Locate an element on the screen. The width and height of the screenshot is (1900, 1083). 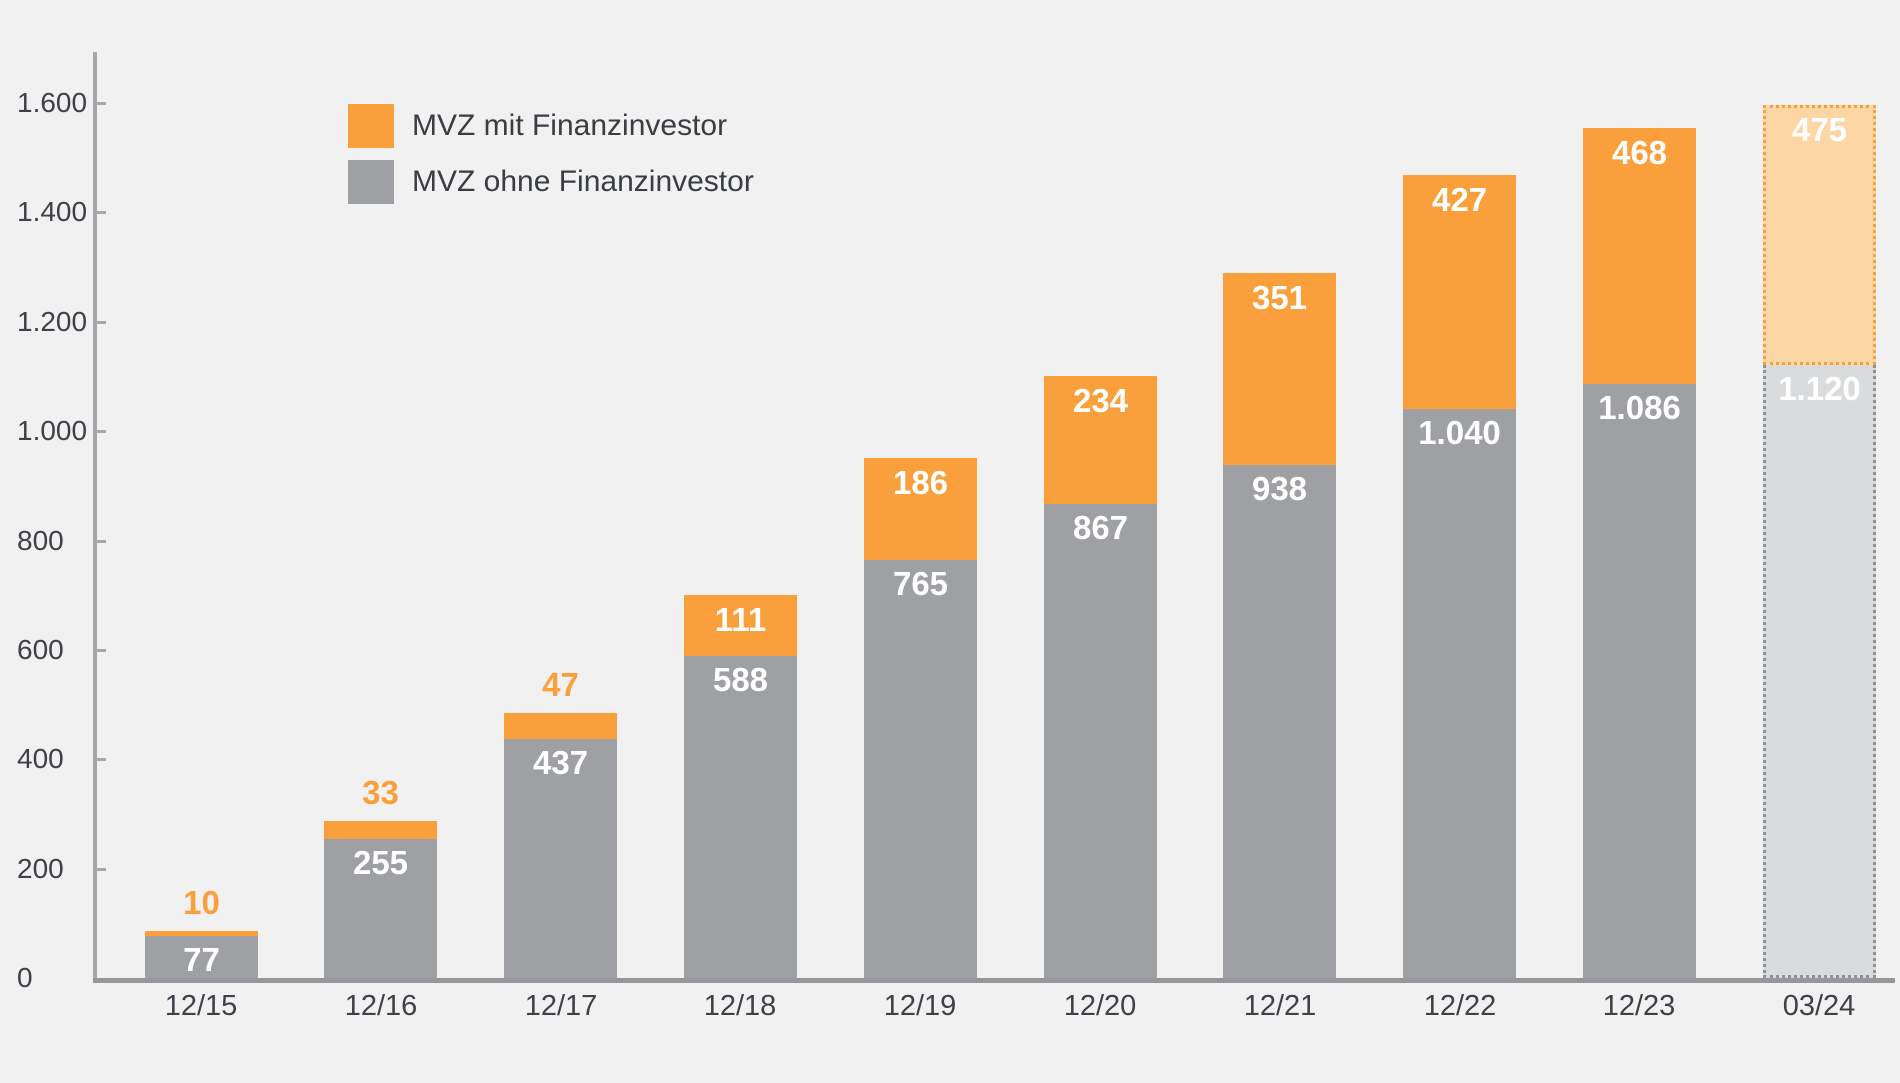
bar-group: 475 1.120 is located at coordinates (1819, 541).